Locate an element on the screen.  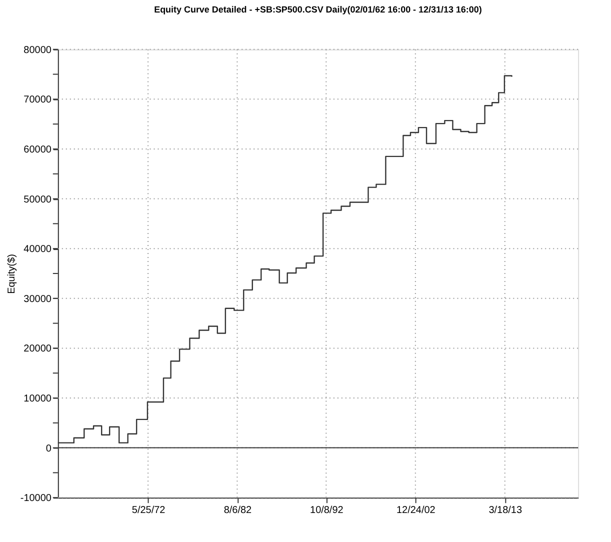
y-tick-label: 10000 is located at coordinates (38, 398).